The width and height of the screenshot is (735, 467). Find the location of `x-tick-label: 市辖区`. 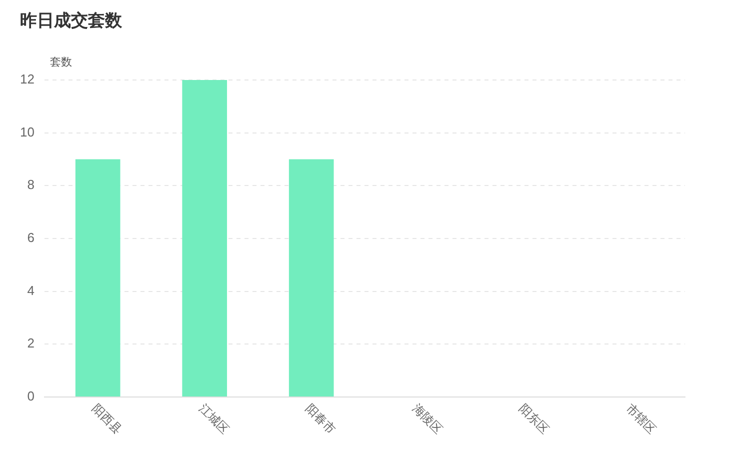

x-tick-label: 市辖区 is located at coordinates (641, 419).